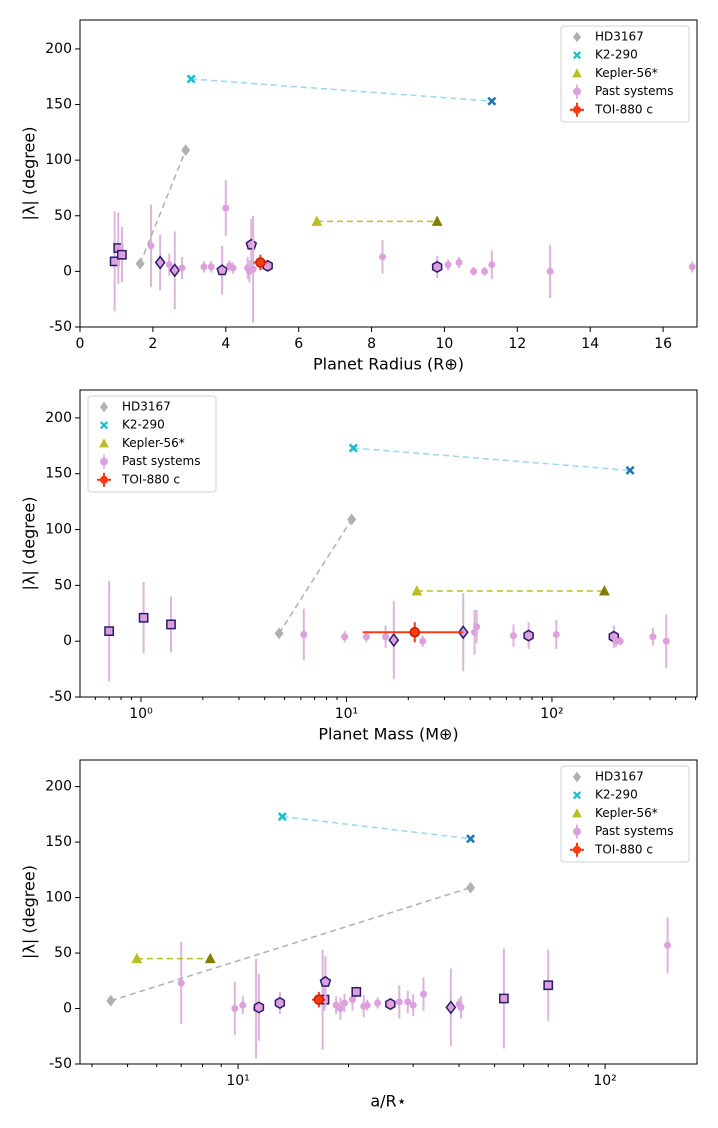 The height and width of the screenshot is (1128, 718). I want to click on legend-box, so click(625, 814).